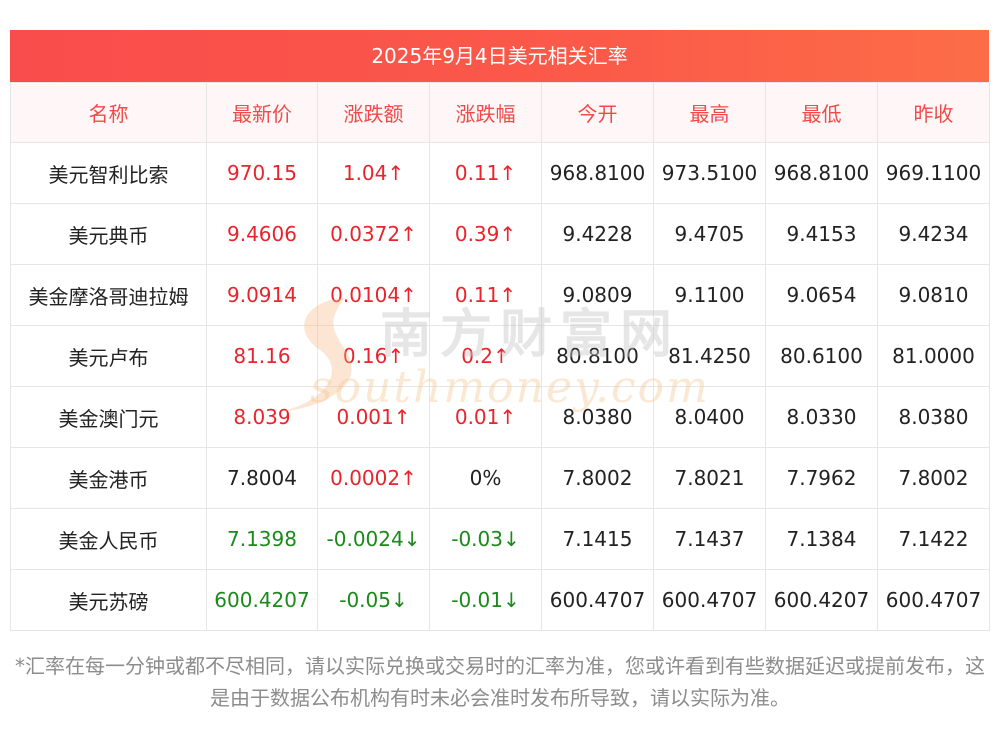 This screenshot has width=1000, height=733. Describe the element at coordinates (709, 295) in the screenshot. I see `cell-high: 9.1100` at that location.